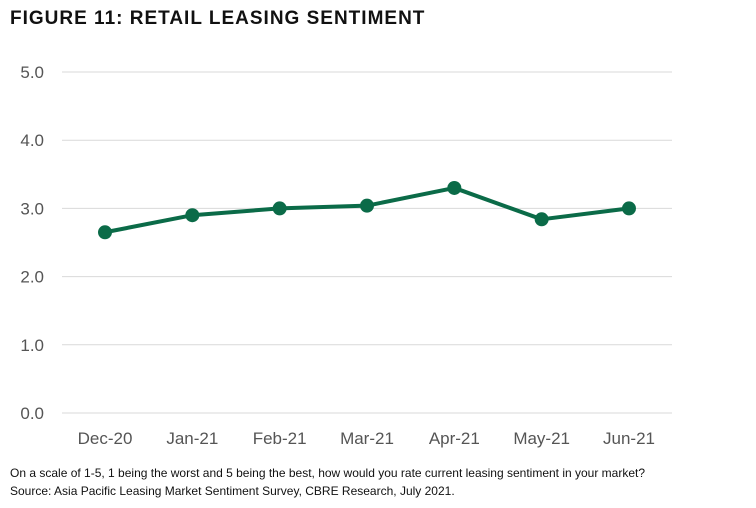 This screenshot has width=756, height=508. Describe the element at coordinates (32, 345) in the screenshot. I see `y-tick-label: 1.0` at that location.